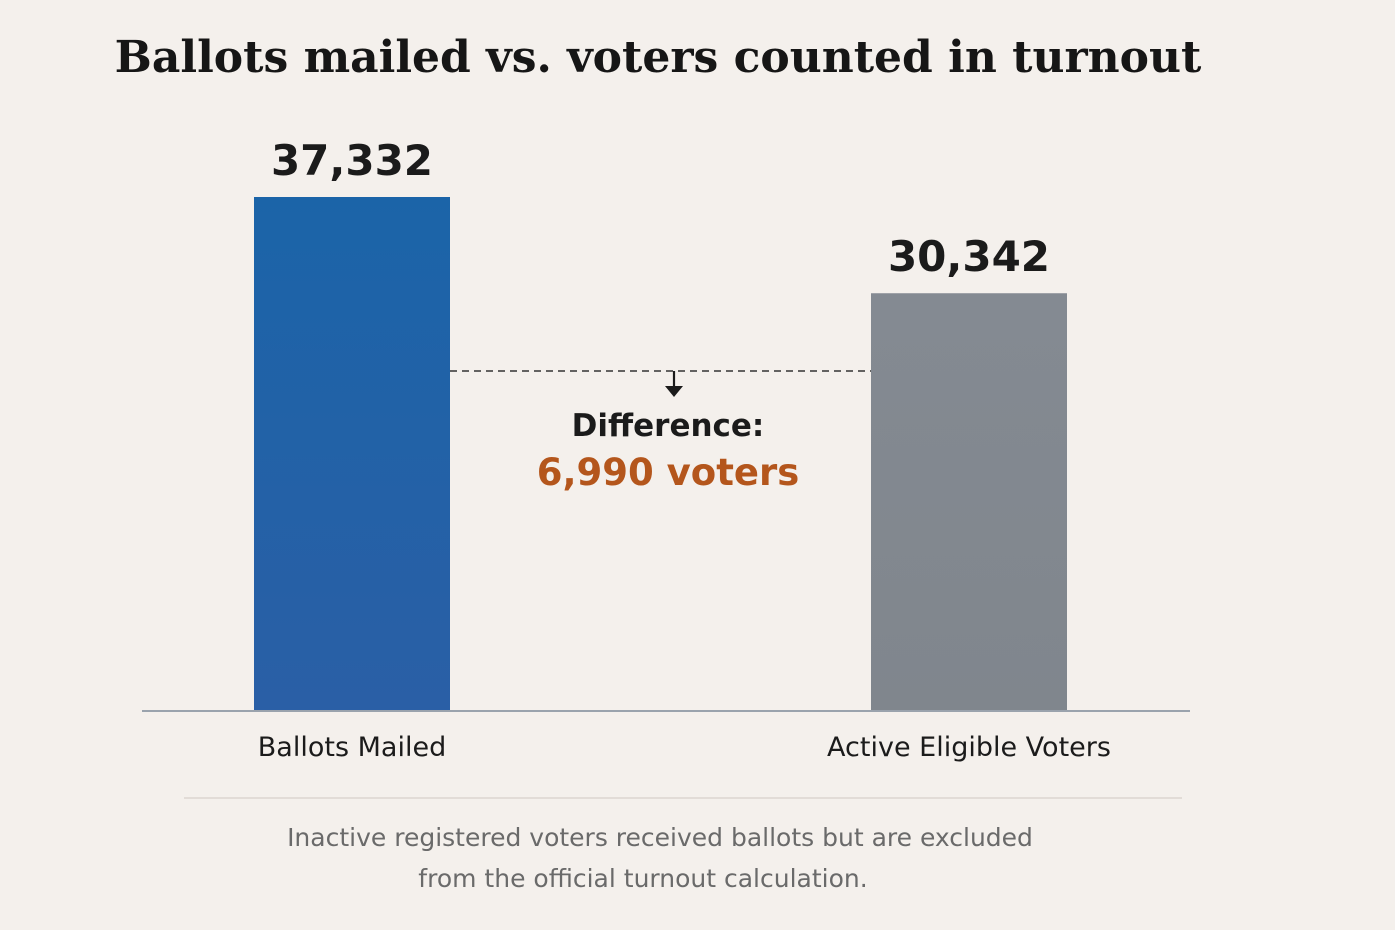 Image resolution: width=1395 pixels, height=930 pixels. I want to click on down-arrow-icon, so click(674, 384).